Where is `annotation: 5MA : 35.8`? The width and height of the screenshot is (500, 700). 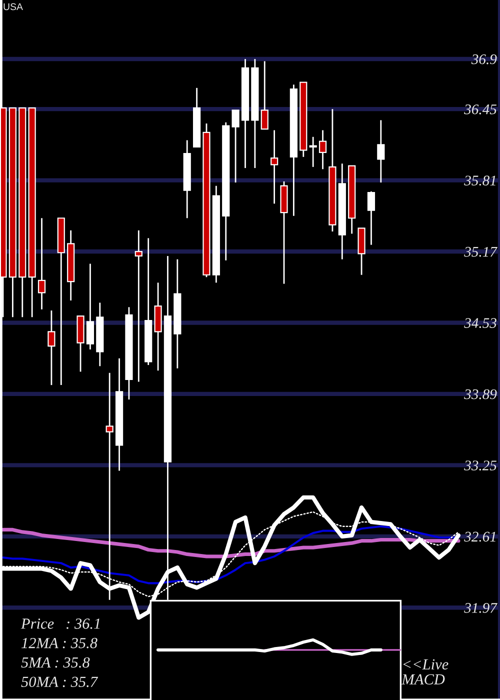 annotation: 5MA : 35.8 is located at coordinates (55, 662).